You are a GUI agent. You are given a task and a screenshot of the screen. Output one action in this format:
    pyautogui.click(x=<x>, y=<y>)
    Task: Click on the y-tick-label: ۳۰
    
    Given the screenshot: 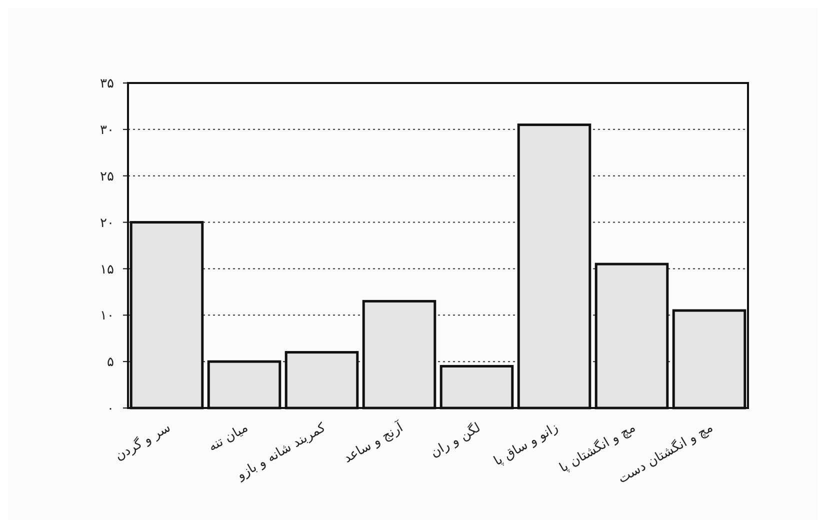 What is the action you would take?
    pyautogui.click(x=107, y=130)
    